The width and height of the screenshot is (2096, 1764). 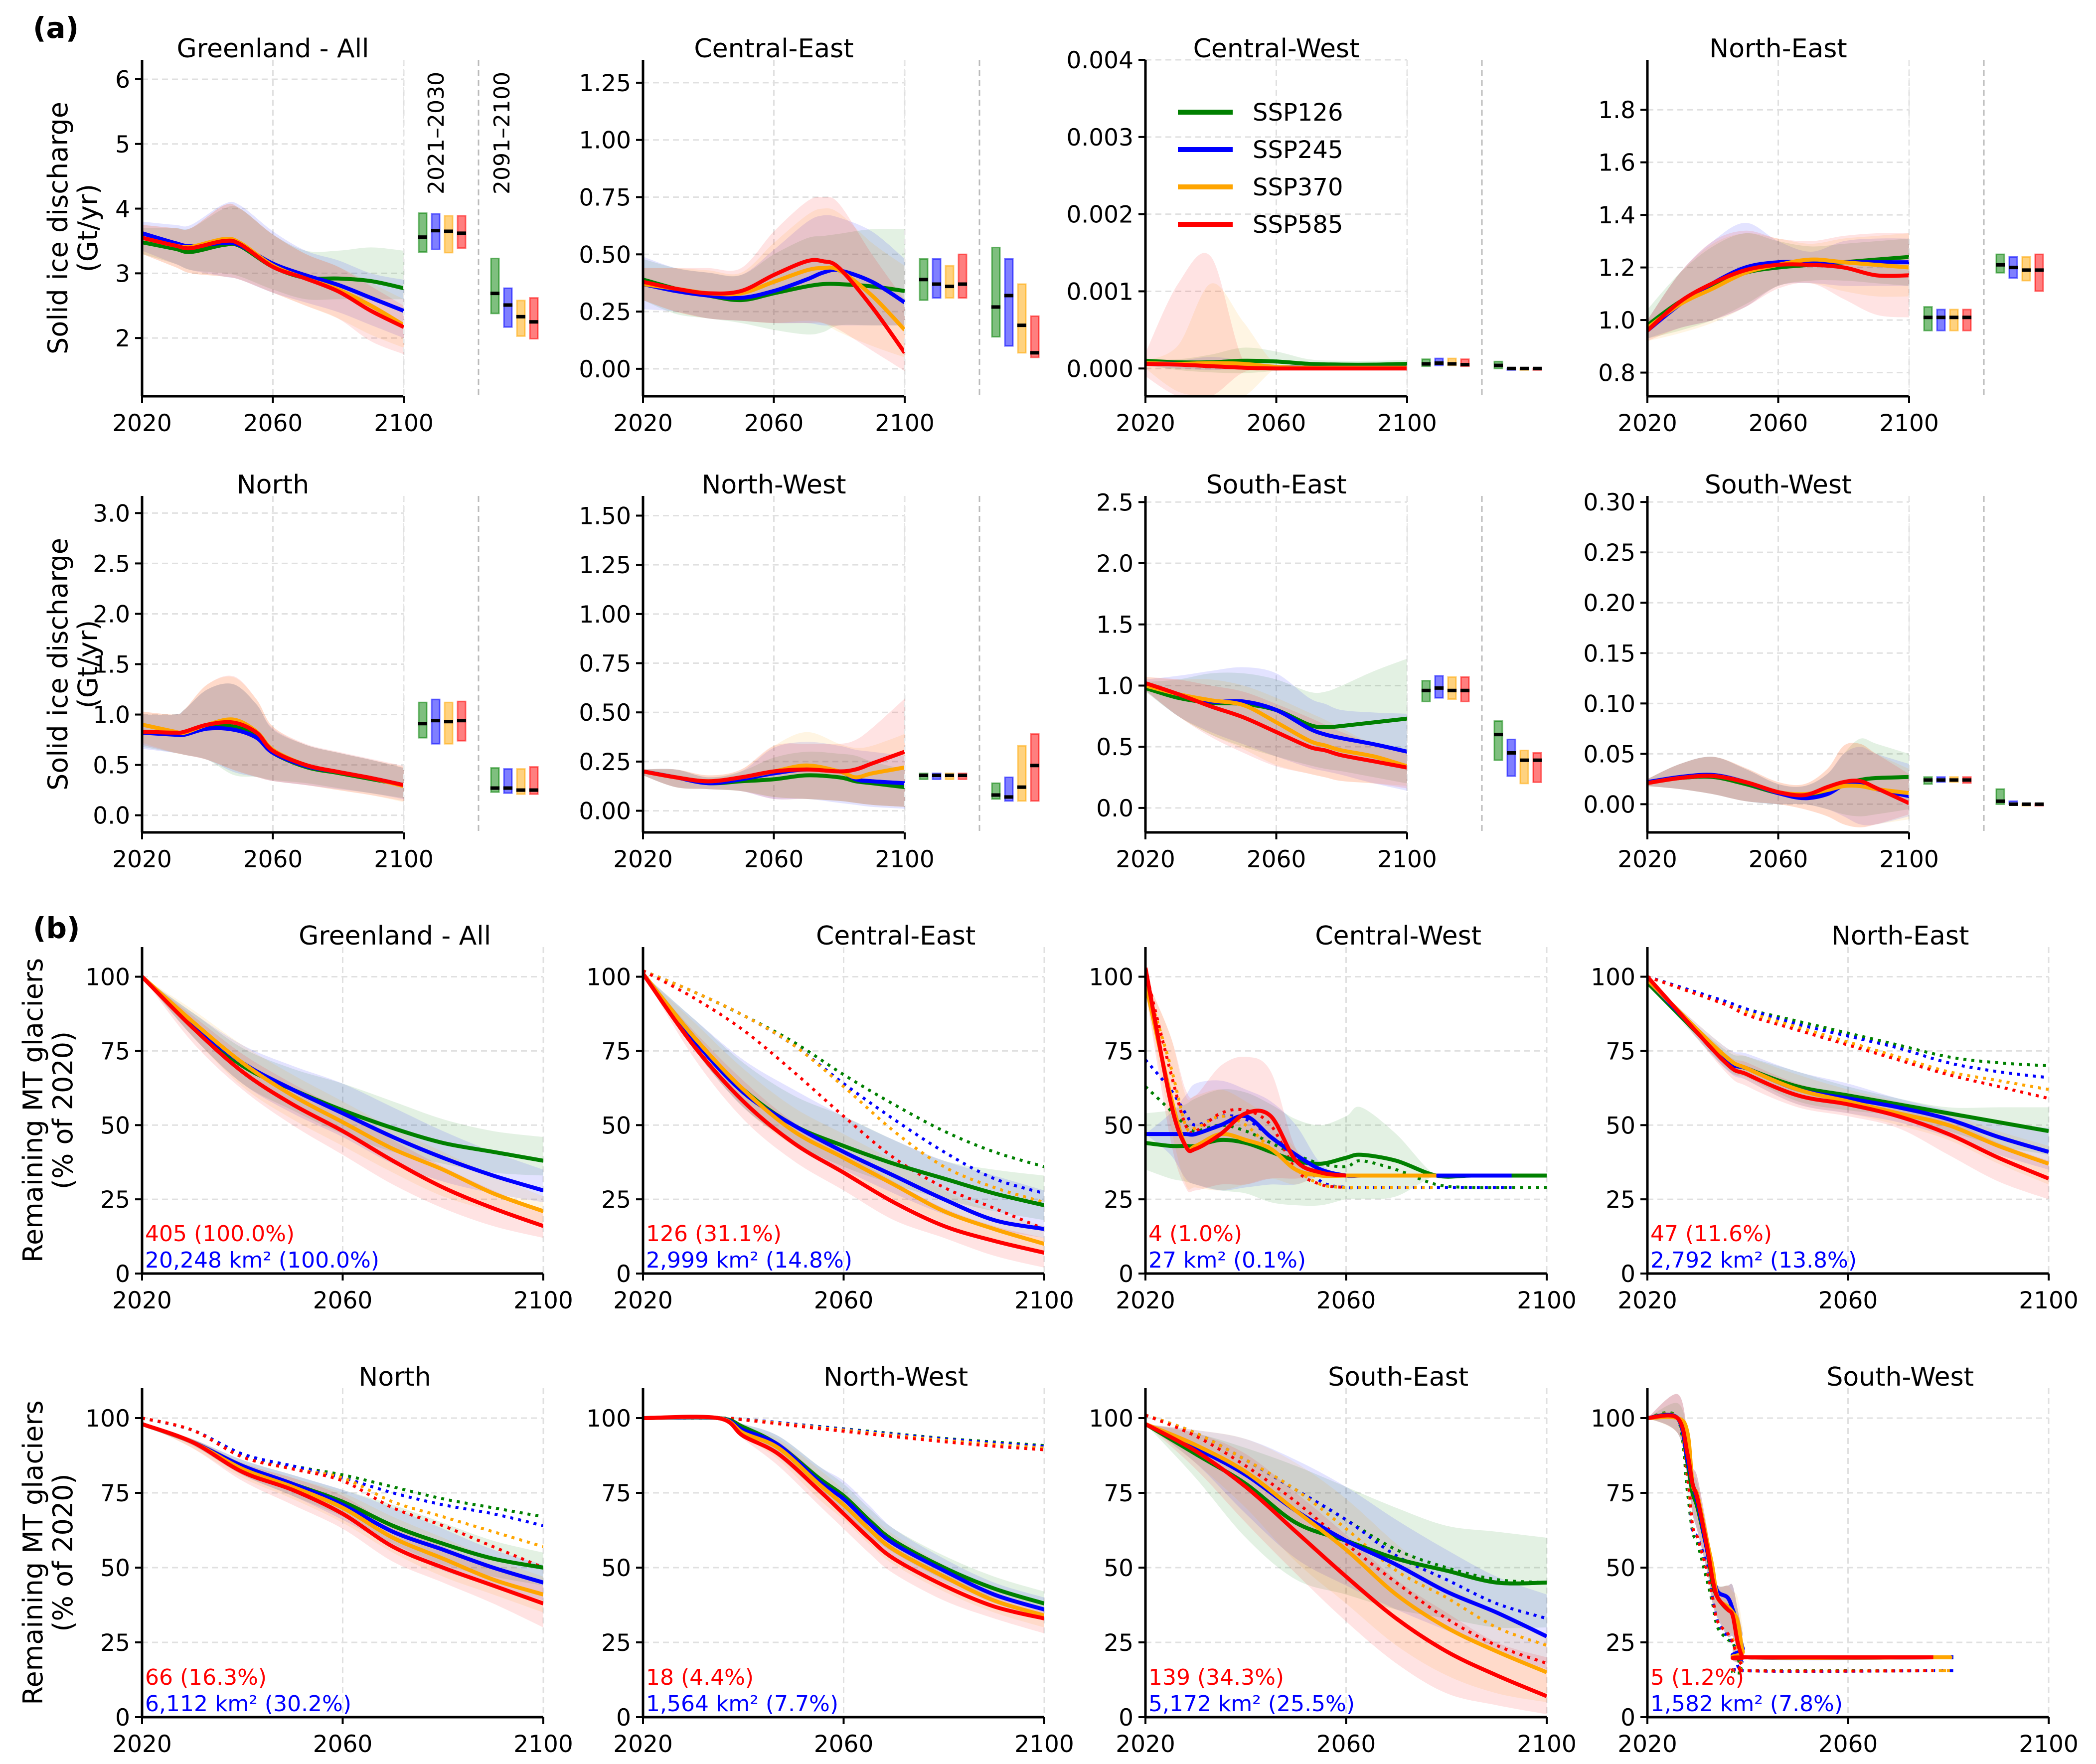 What do you see at coordinates (742, 1704) in the screenshot?
I see `glacier-area-annotation: 1,564 km² (7.7%)` at bounding box center [742, 1704].